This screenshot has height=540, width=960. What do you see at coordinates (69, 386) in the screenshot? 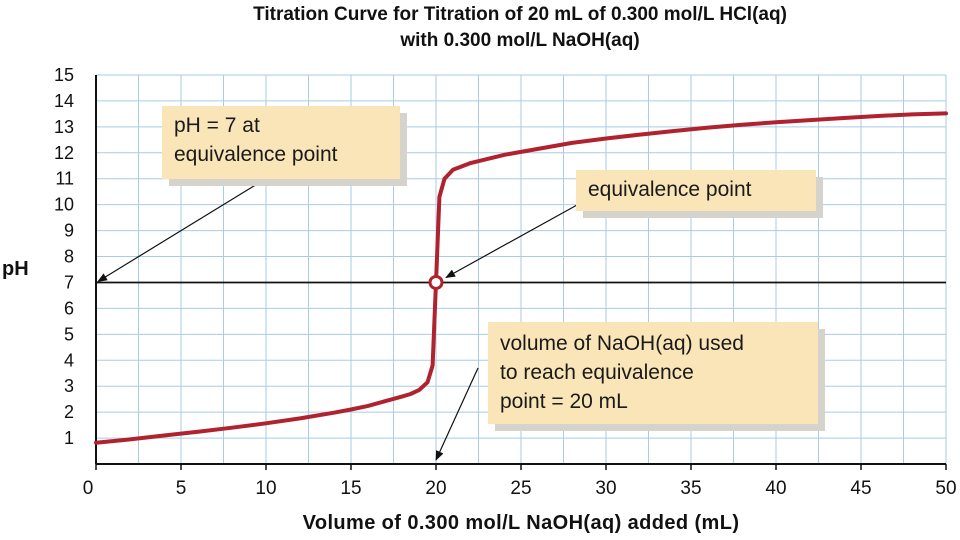
I see `y-tick-label: 3` at bounding box center [69, 386].